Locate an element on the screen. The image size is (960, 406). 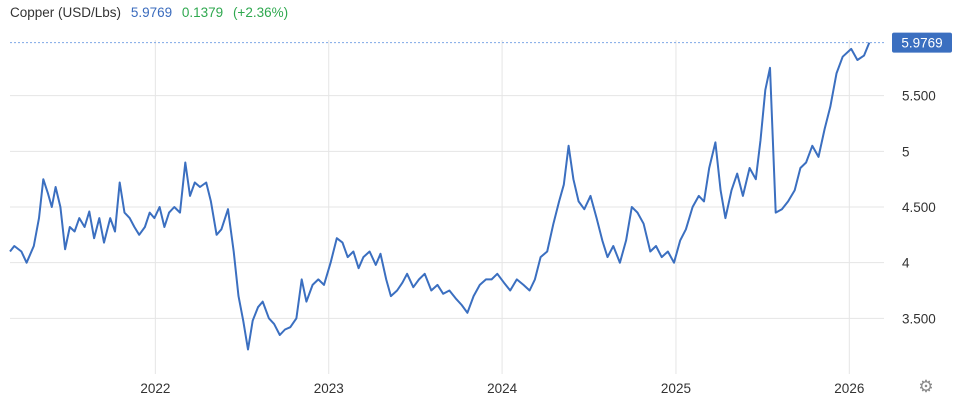
chart-header: Copper (USD/Lbs) 5.9769 0.1379 (+2.36%) is located at coordinates (152, 12).